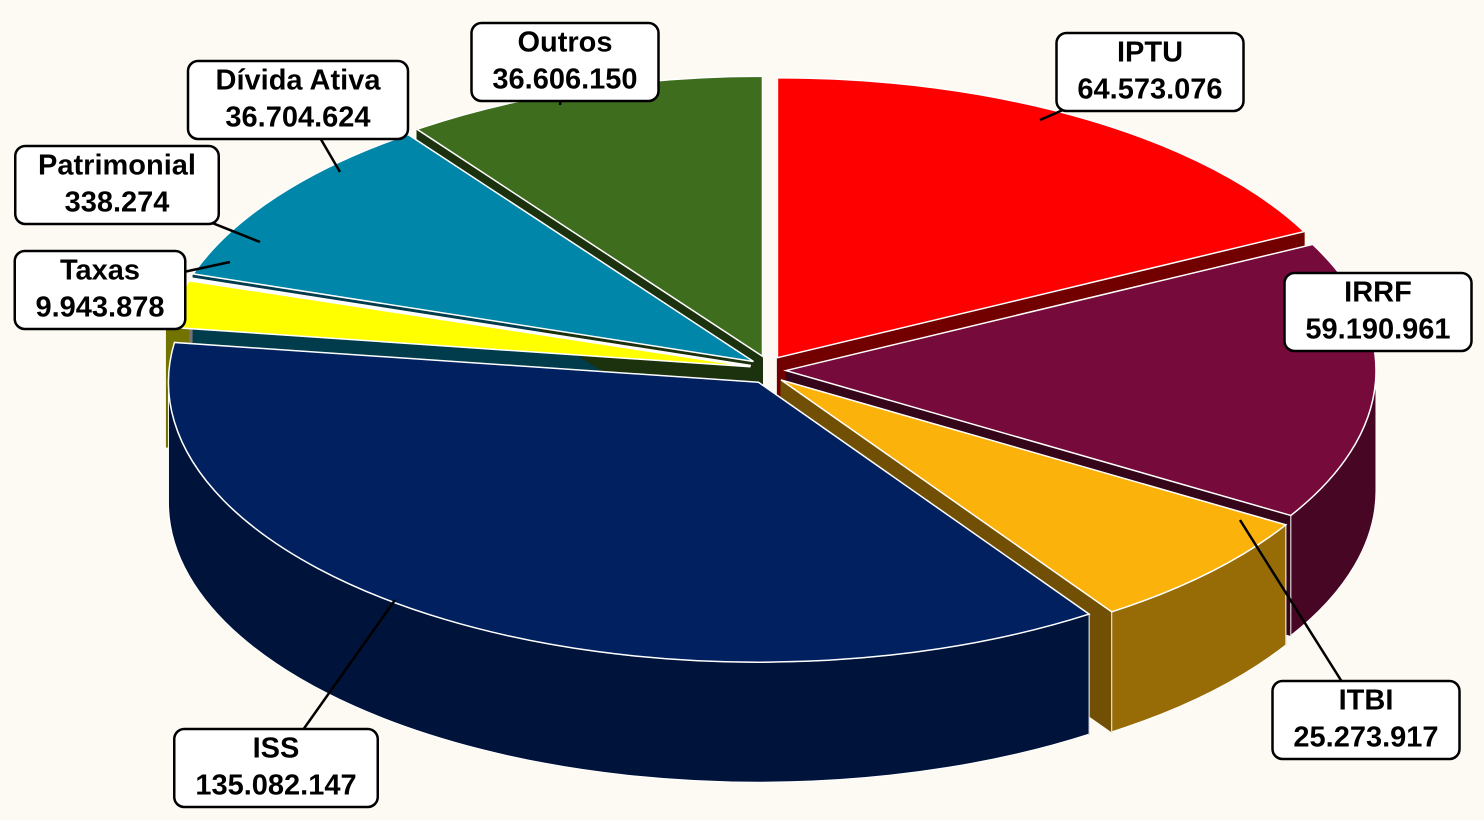 The image size is (1484, 820). I want to click on slice-value-label: 36.704.624, so click(297, 118).